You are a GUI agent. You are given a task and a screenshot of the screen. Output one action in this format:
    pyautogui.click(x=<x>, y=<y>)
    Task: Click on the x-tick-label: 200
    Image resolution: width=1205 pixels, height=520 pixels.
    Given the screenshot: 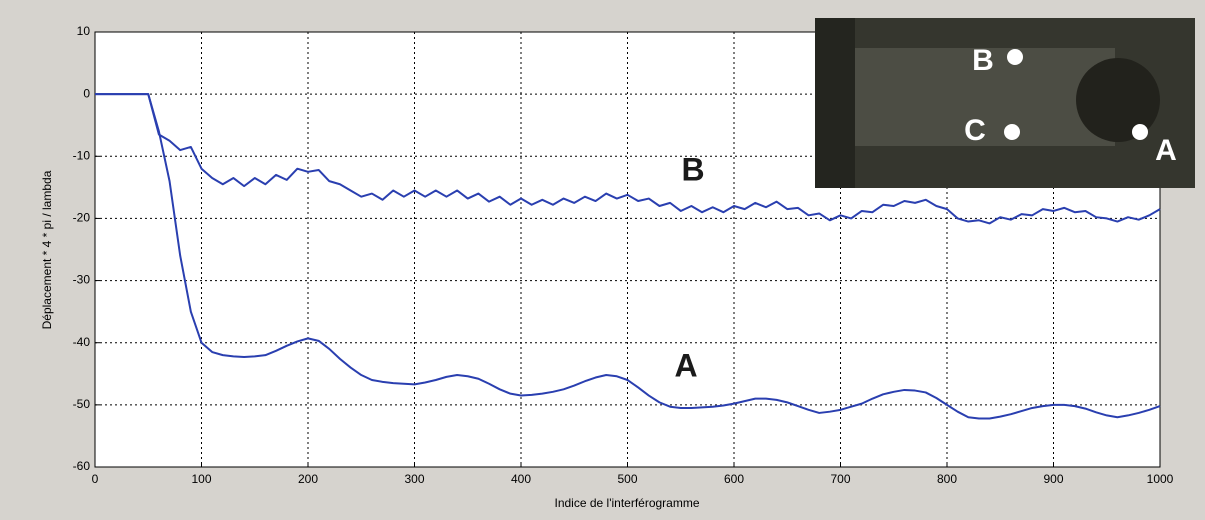 What is the action you would take?
    pyautogui.click(x=308, y=479)
    